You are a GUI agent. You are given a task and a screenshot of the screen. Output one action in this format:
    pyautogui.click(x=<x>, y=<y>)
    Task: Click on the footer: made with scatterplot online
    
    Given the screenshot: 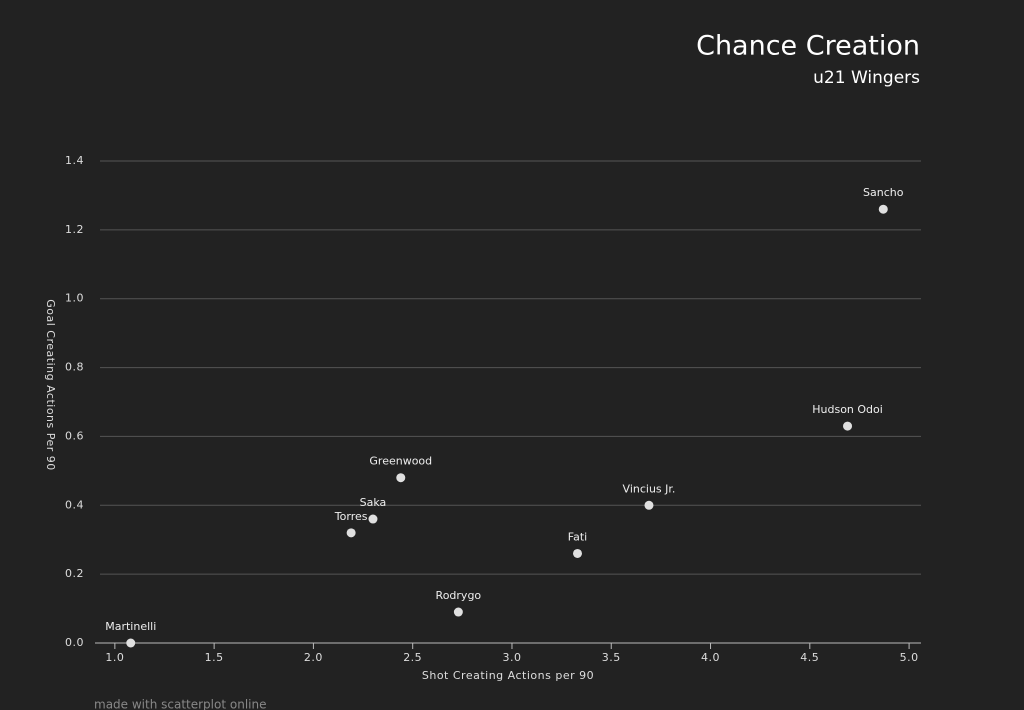 What is the action you would take?
    pyautogui.click(x=180, y=704)
    